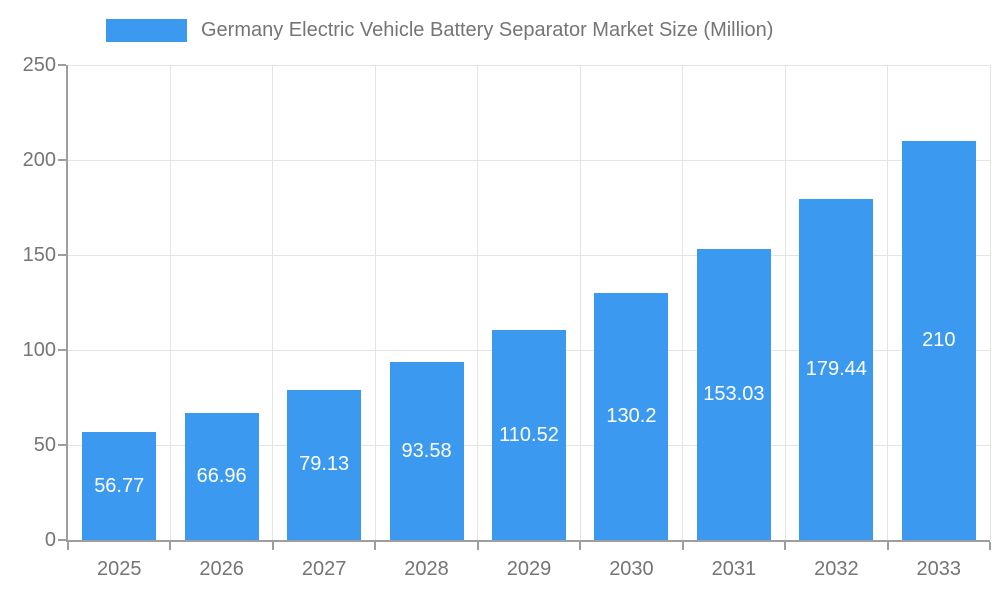 Image resolution: width=1000 pixels, height=600 pixels. I want to click on x-axis-label: 2028, so click(426, 569).